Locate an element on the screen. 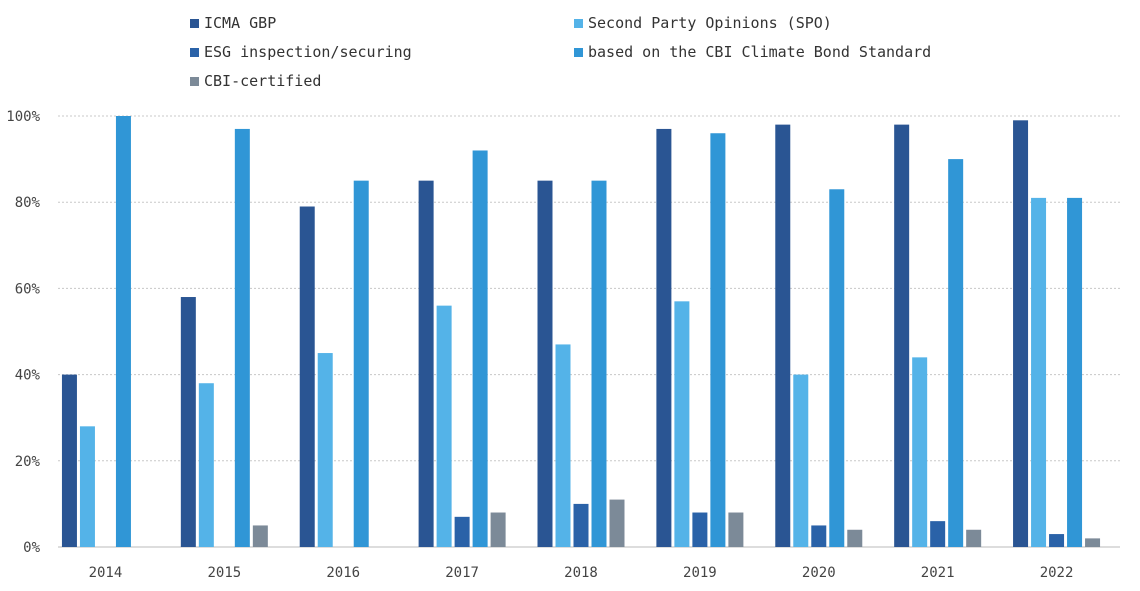  legend-item: based on the CBI Climate Bond Standard is located at coordinates (752, 52).